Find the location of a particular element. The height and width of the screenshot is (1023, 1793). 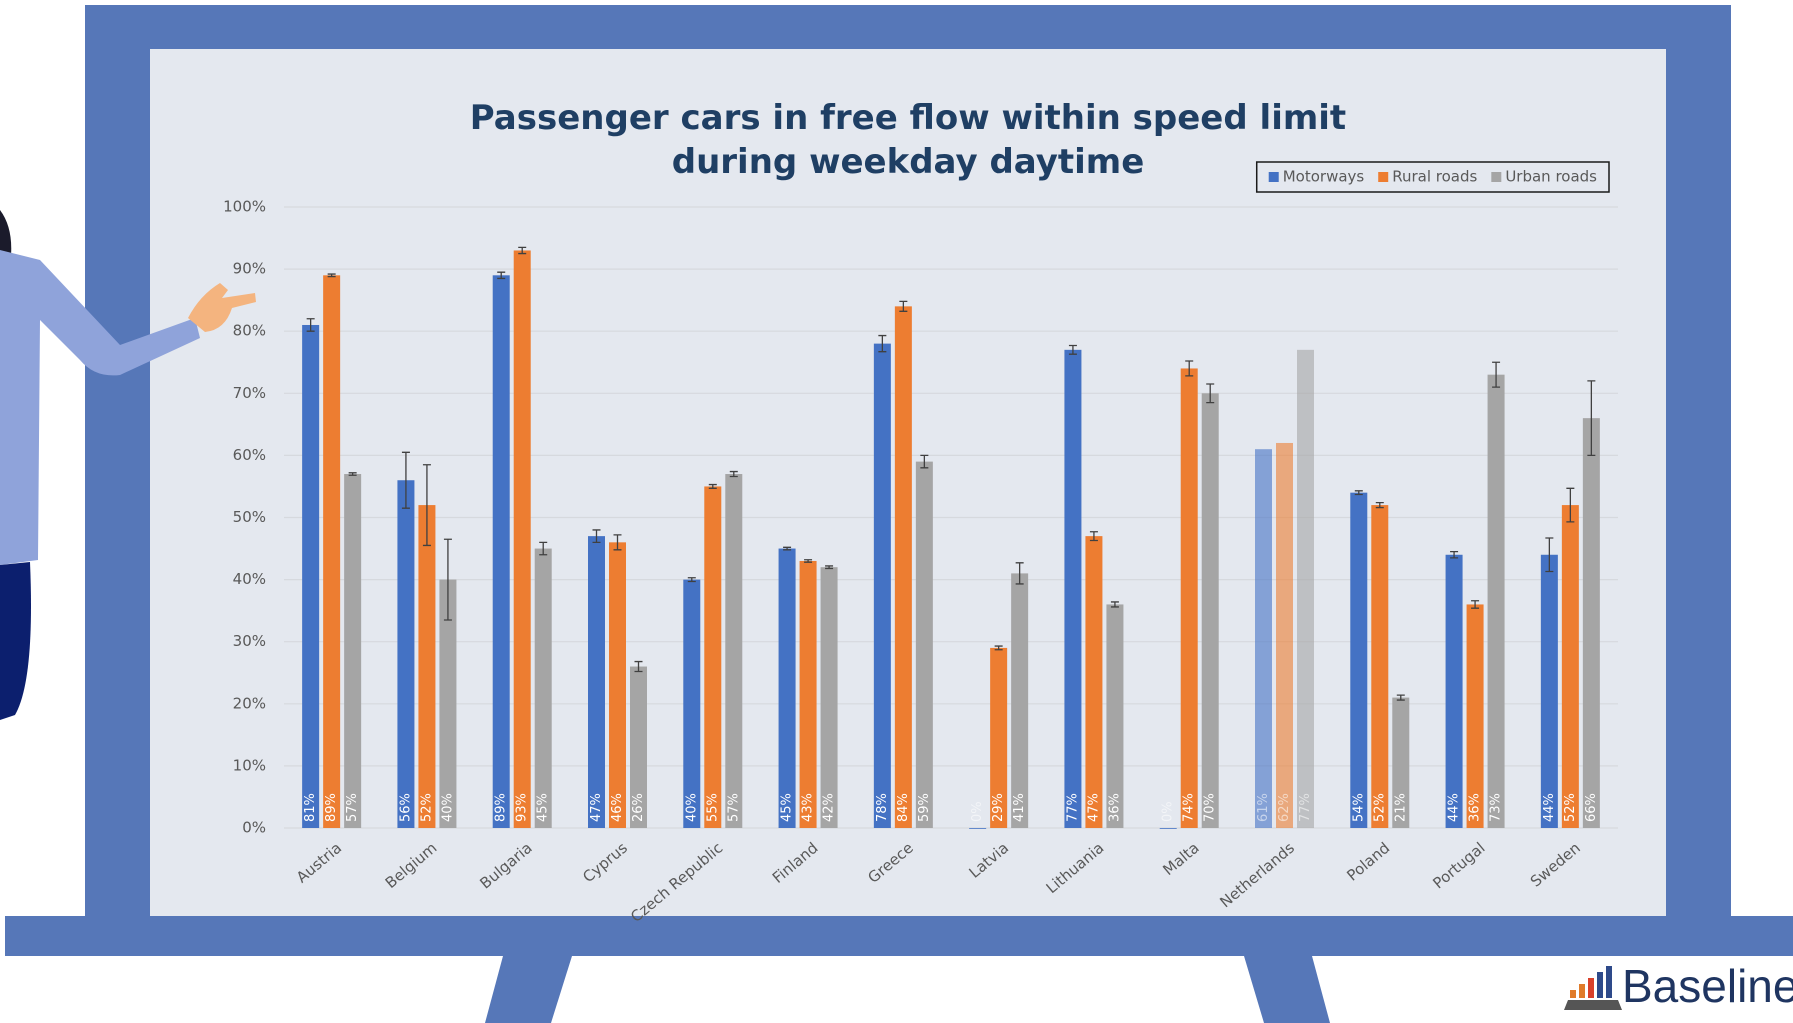

legend-label: Motorways is located at coordinates (1324, 177).